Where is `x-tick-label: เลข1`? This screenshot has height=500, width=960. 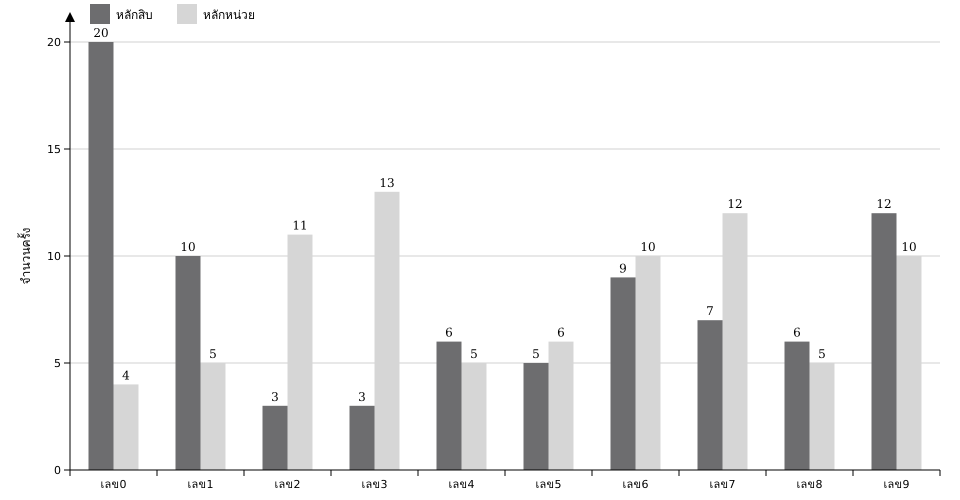 x-tick-label: เลข1 is located at coordinates (201, 484).